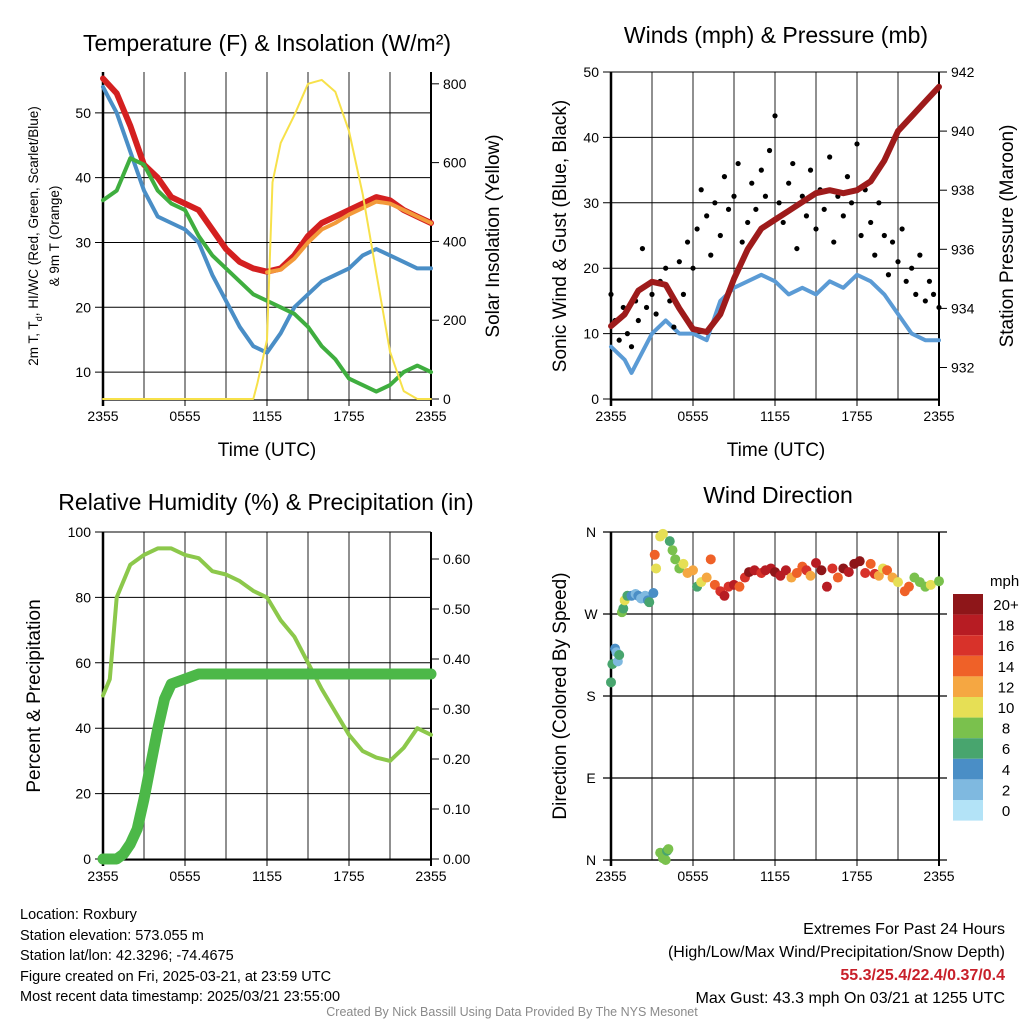  I want to click on solar-y-axis-label: Solar Insolation (Yellow), so click(493, 236).